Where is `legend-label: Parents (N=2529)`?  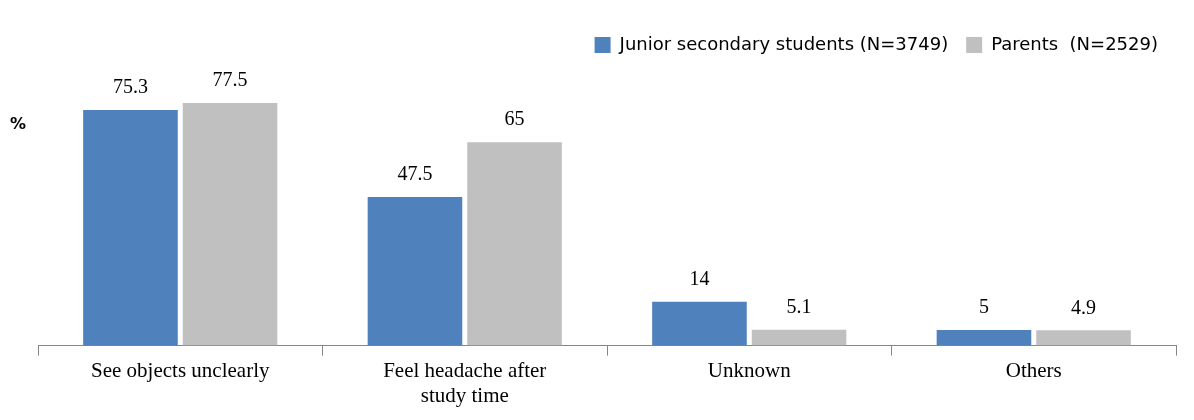
legend-label: Parents (N=2529) is located at coordinates (1074, 43).